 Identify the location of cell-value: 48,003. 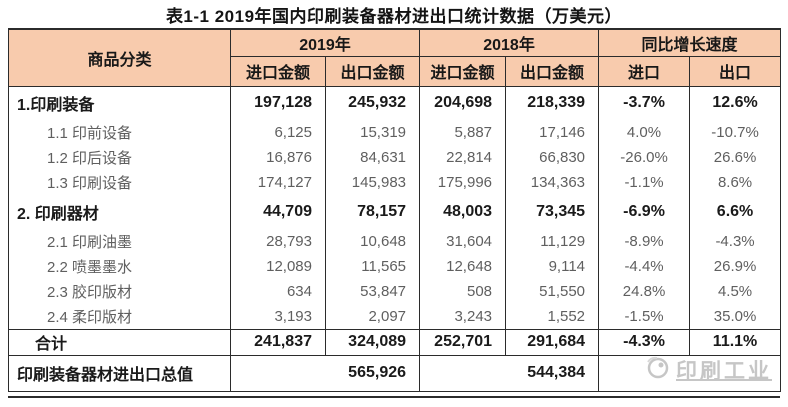
(463, 212).